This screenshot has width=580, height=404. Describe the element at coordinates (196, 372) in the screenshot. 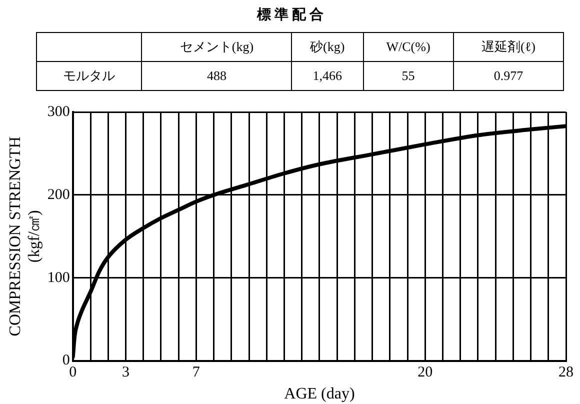

I see `x-tick-label: 7` at that location.